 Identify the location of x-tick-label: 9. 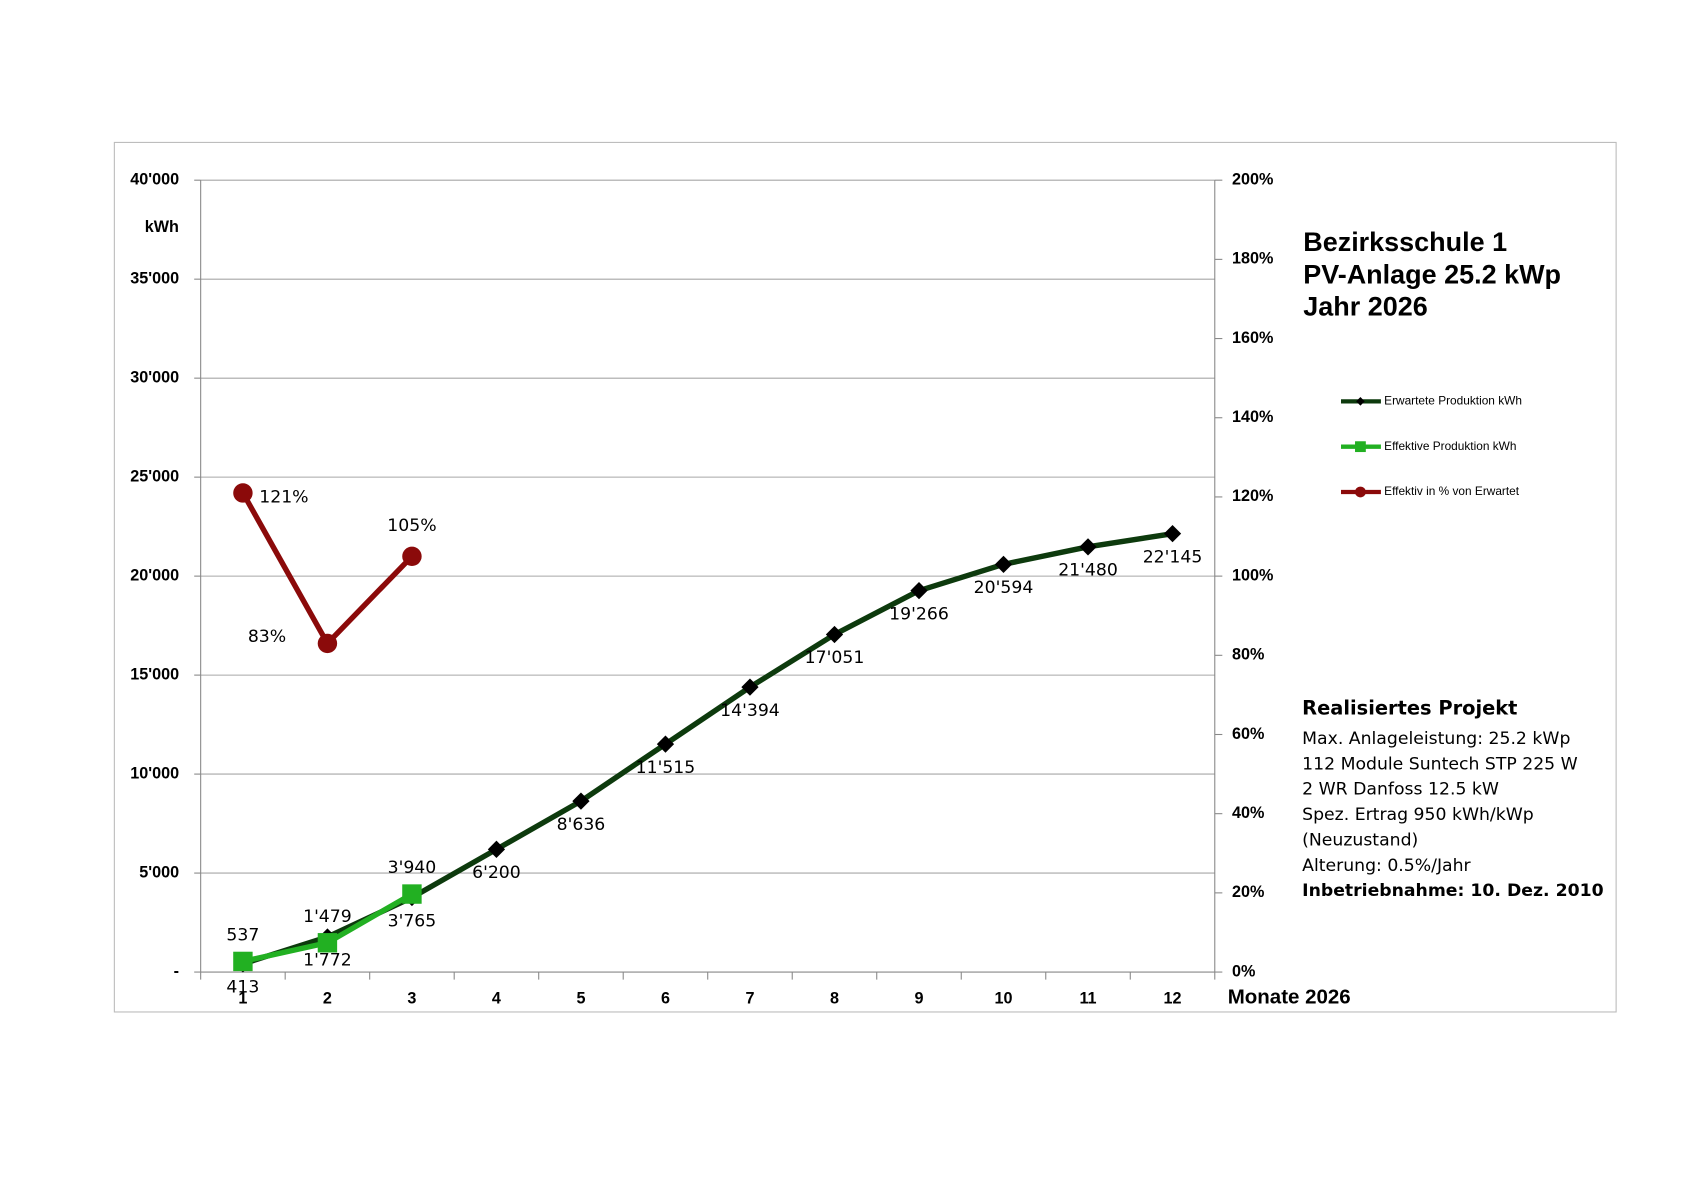
(918, 998).